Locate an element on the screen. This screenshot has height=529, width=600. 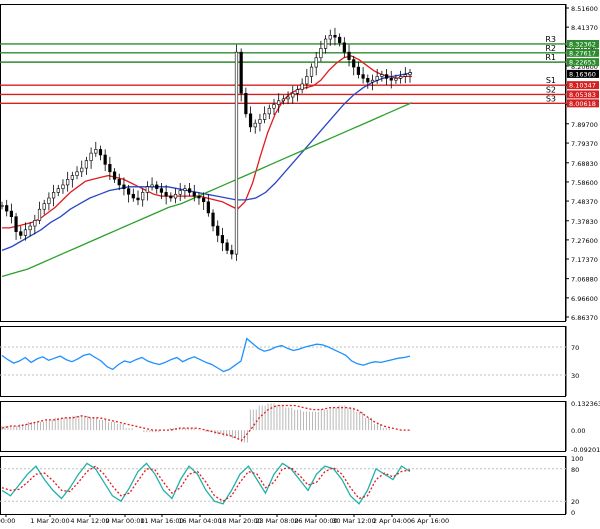
price-tick-label: 7.37830 is located at coordinates (584, 222).